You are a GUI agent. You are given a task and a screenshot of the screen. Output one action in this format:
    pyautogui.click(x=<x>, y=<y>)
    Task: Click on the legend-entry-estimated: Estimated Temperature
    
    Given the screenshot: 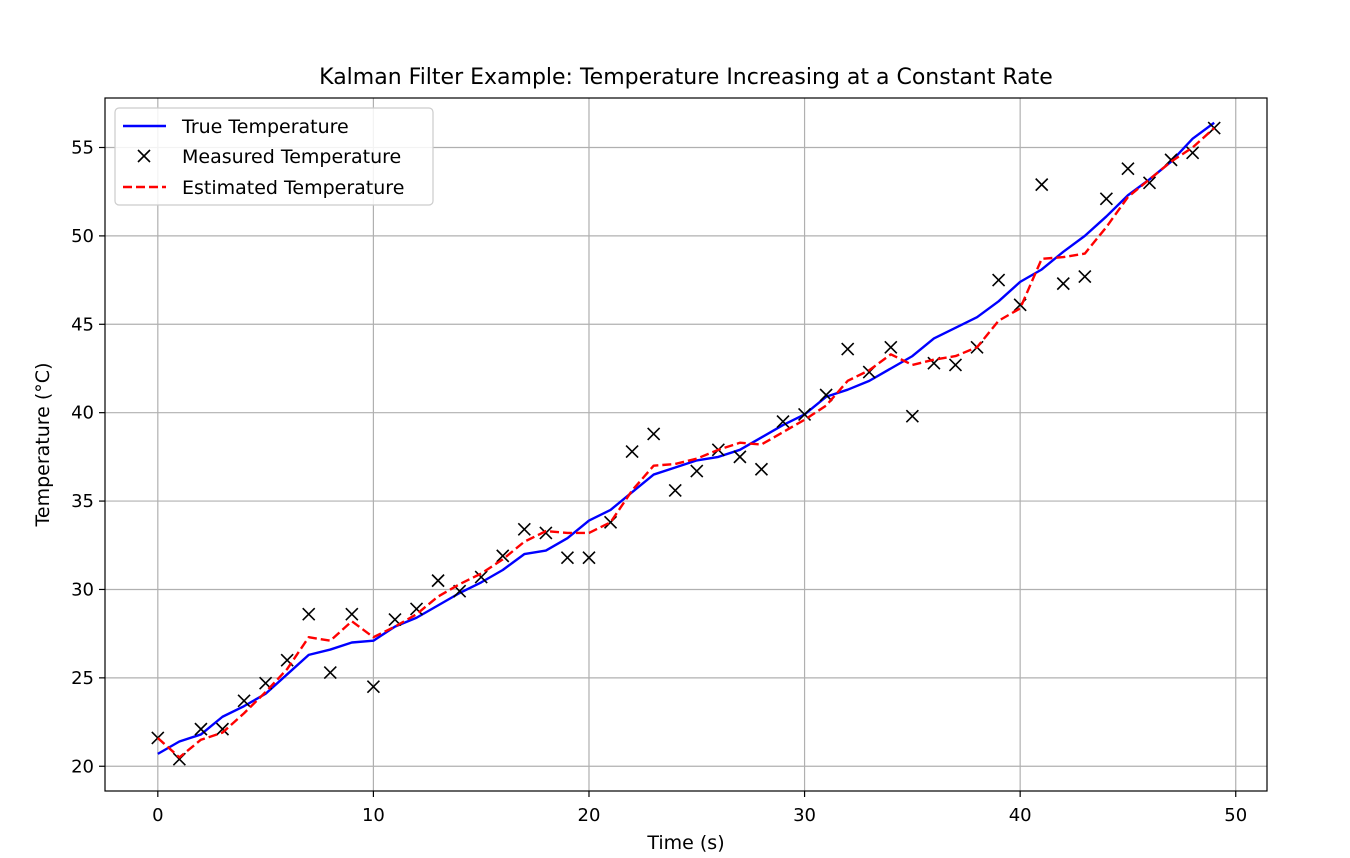 What is the action you would take?
    pyautogui.click(x=263, y=188)
    